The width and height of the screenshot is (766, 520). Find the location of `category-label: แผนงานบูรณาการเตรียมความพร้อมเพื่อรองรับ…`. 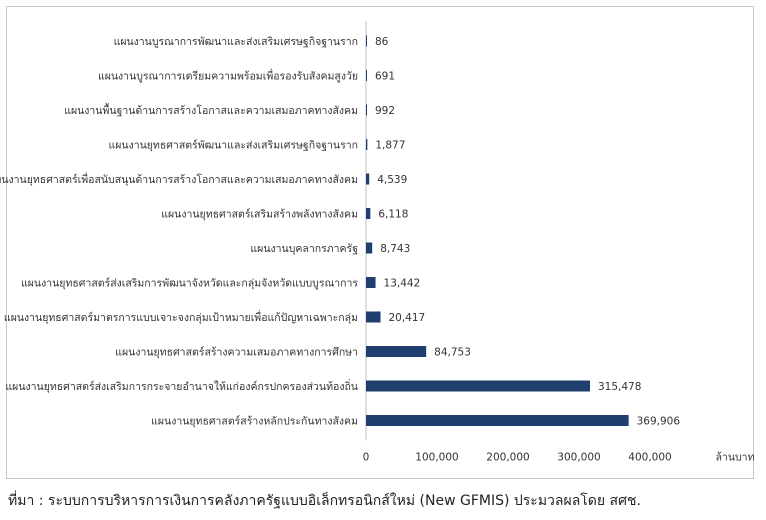

category-label: แผนงานบูรณาการเตรียมความพร้อมเพื่อรองรับ… is located at coordinates (228, 76).